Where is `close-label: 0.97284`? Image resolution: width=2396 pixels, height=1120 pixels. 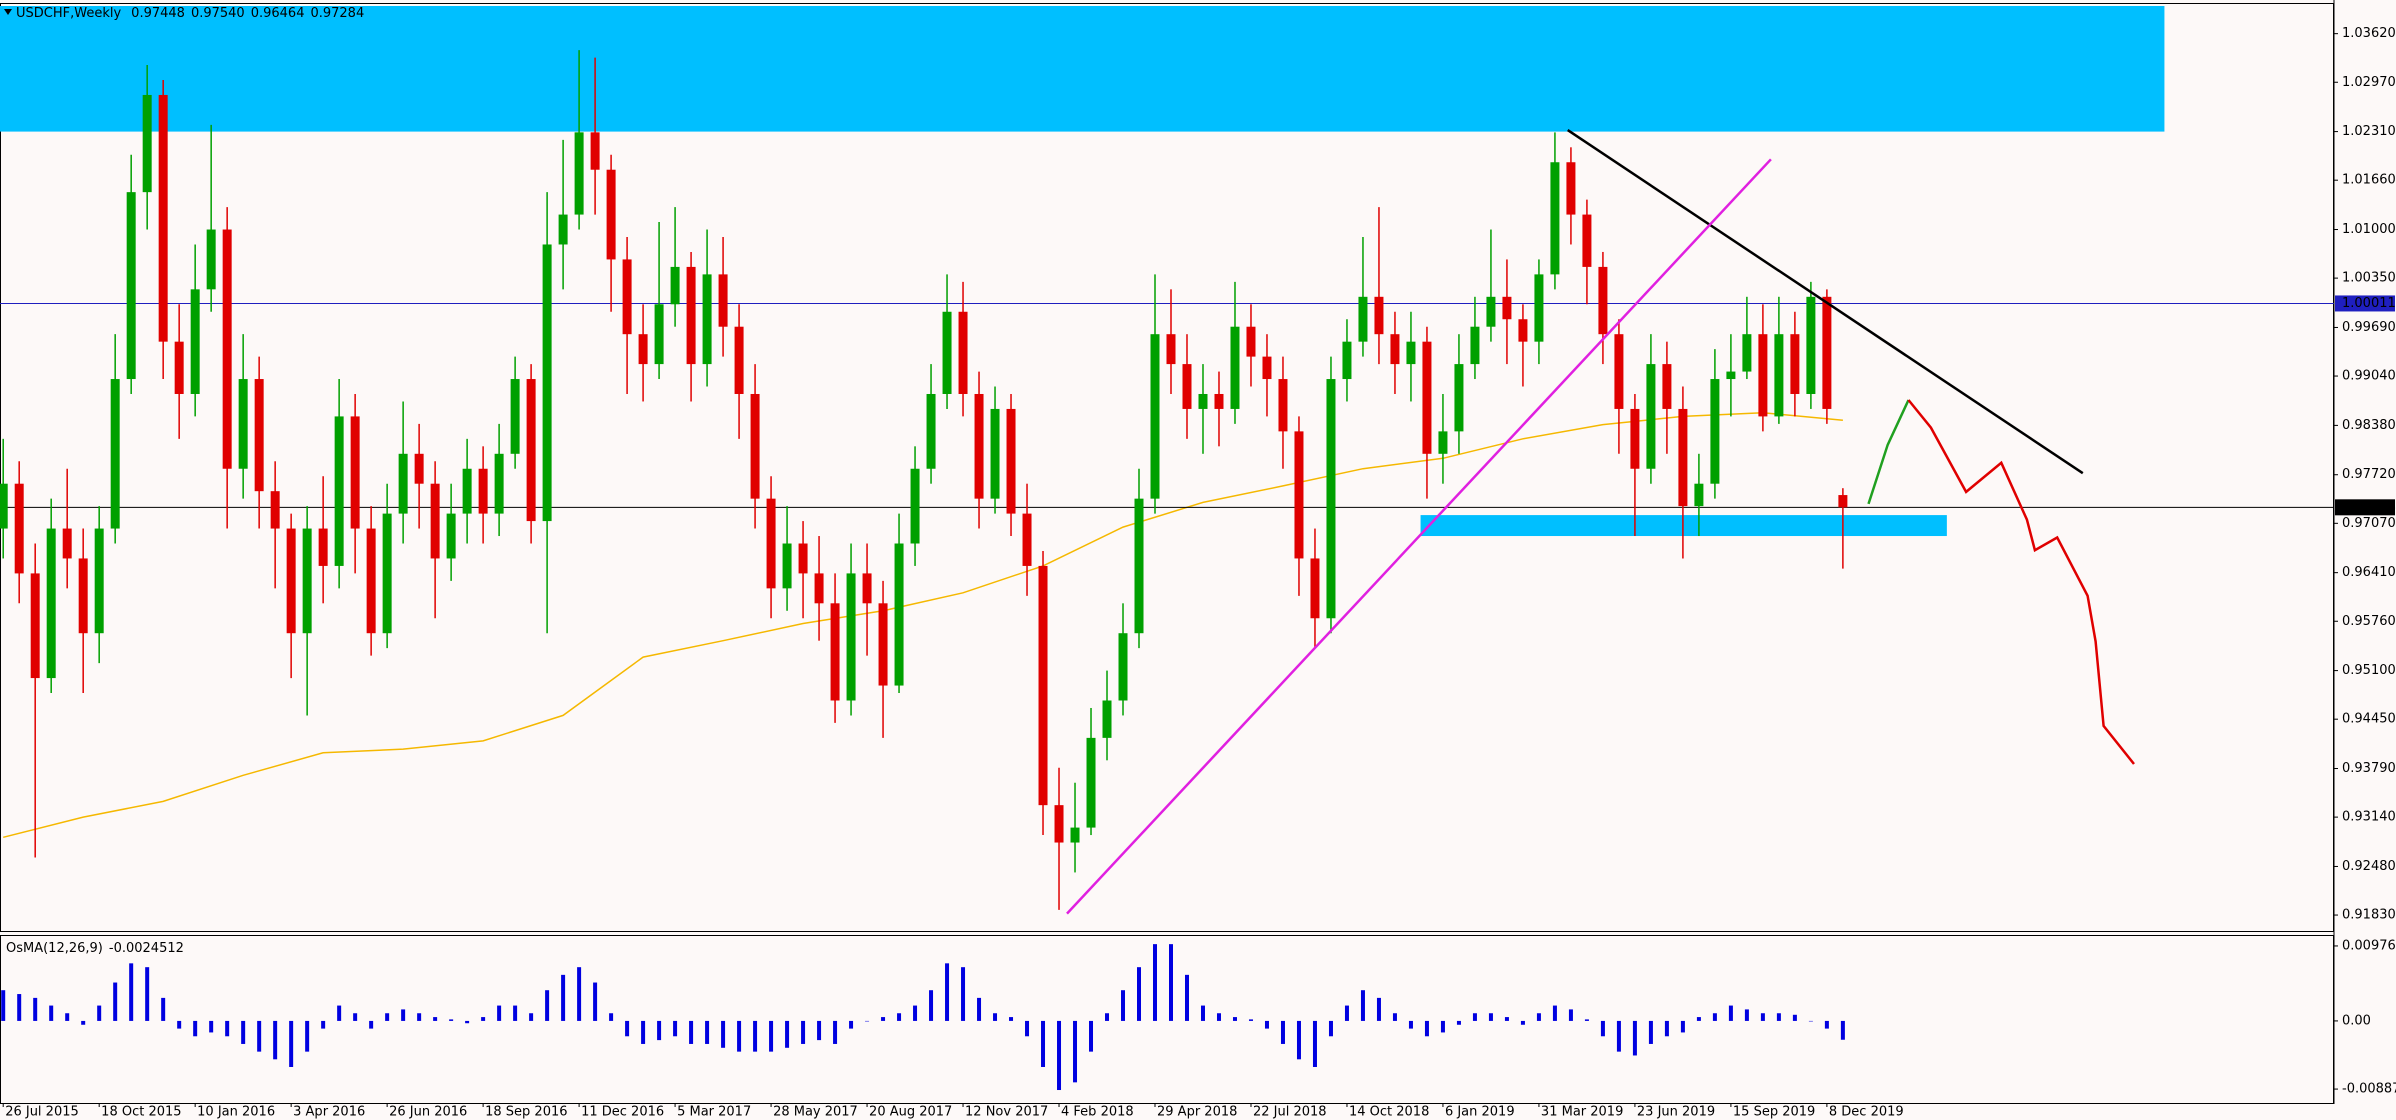 close-label: 0.97284 is located at coordinates (337, 13).